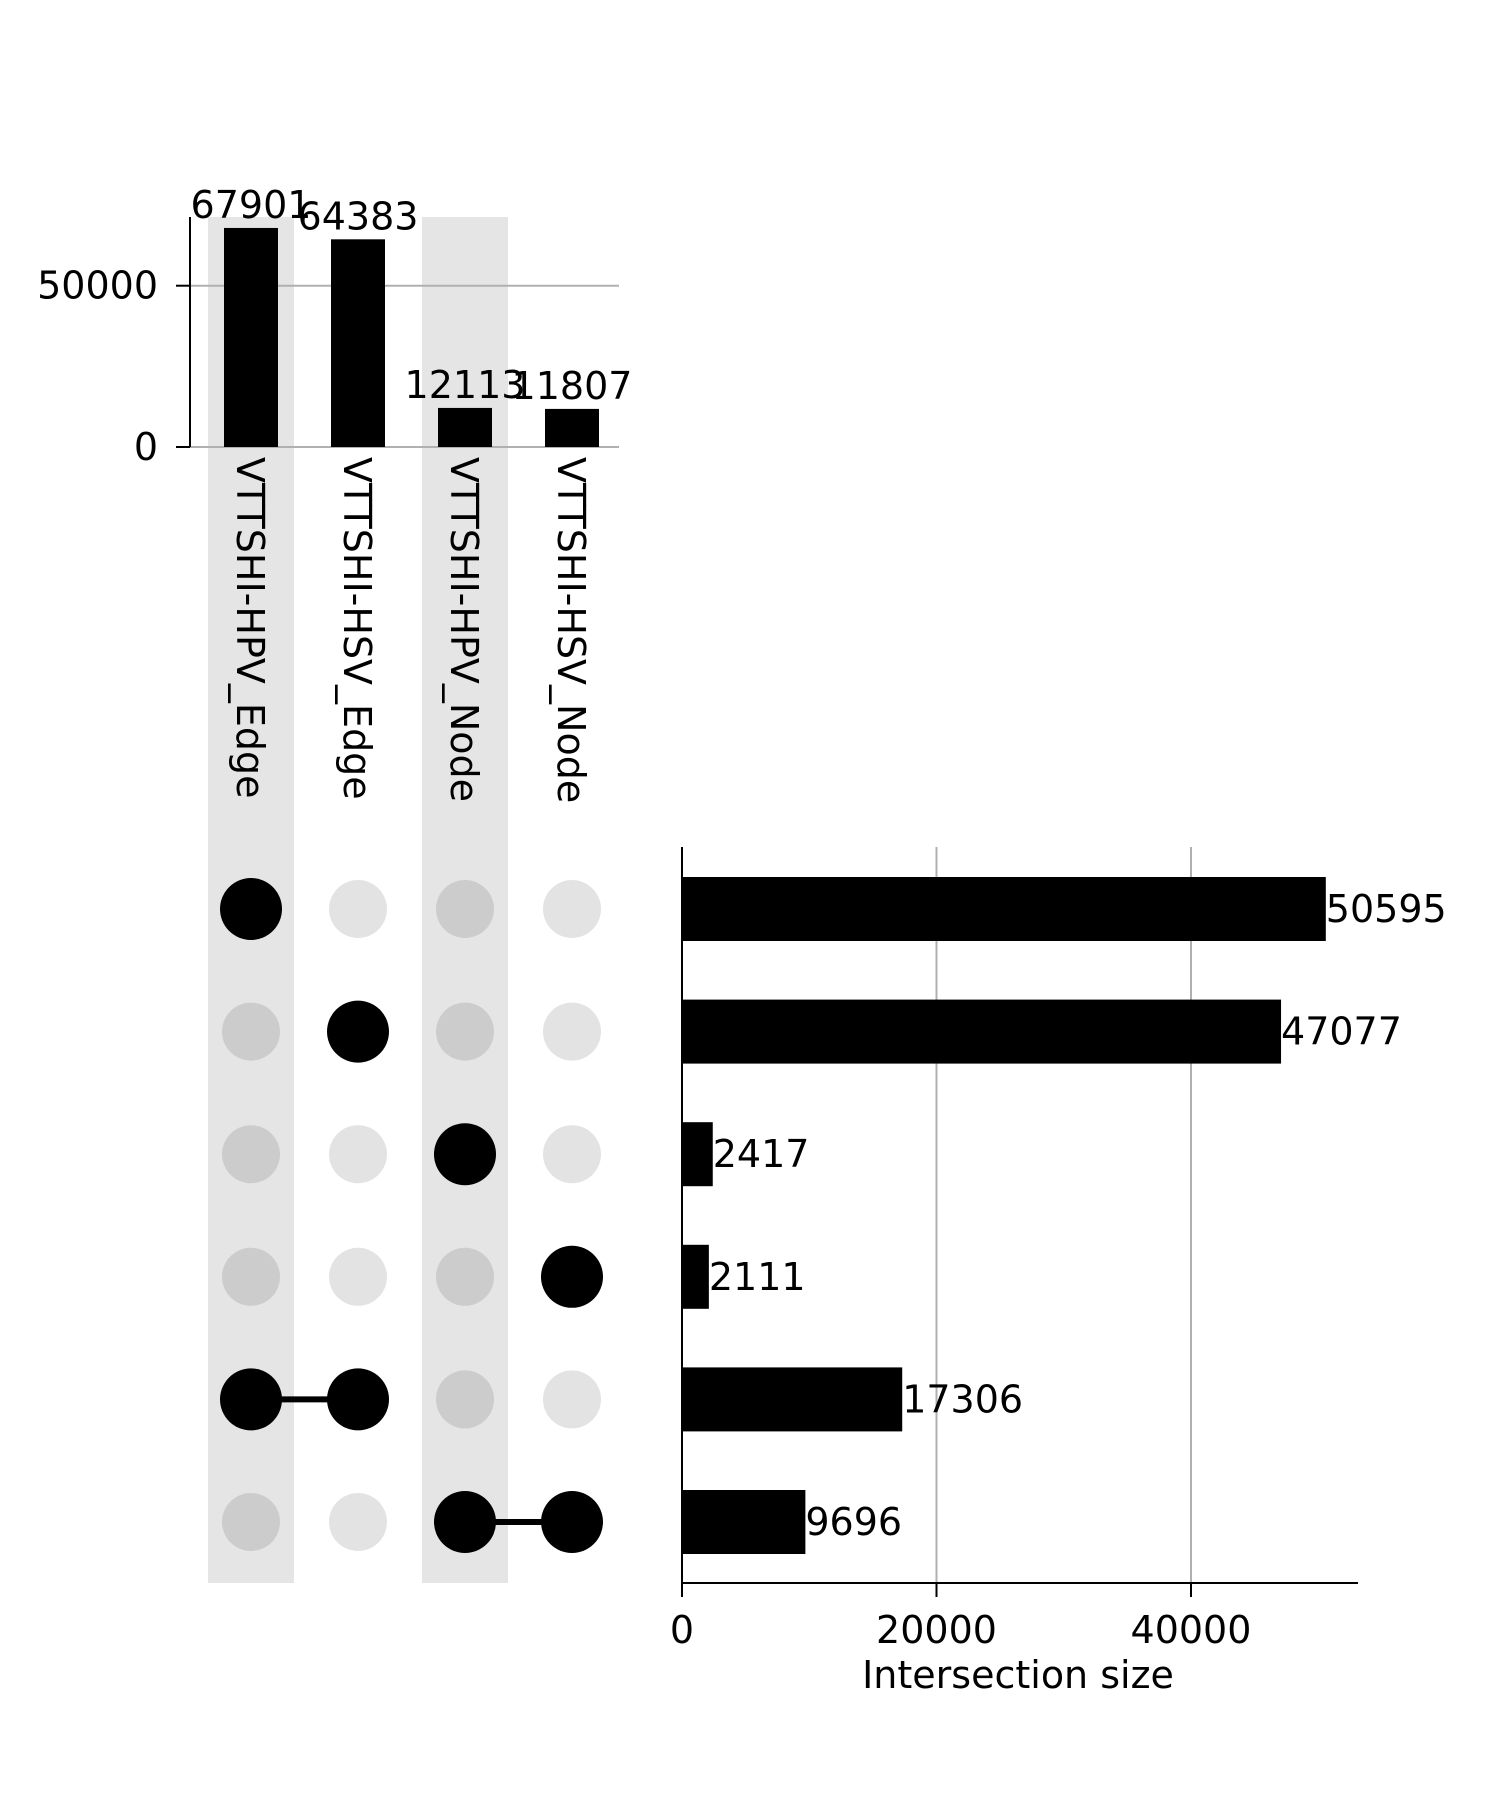 The width and height of the screenshot is (1500, 1800). What do you see at coordinates (572, 386) in the screenshot?
I see `set-size-value-label: 11807` at bounding box center [572, 386].